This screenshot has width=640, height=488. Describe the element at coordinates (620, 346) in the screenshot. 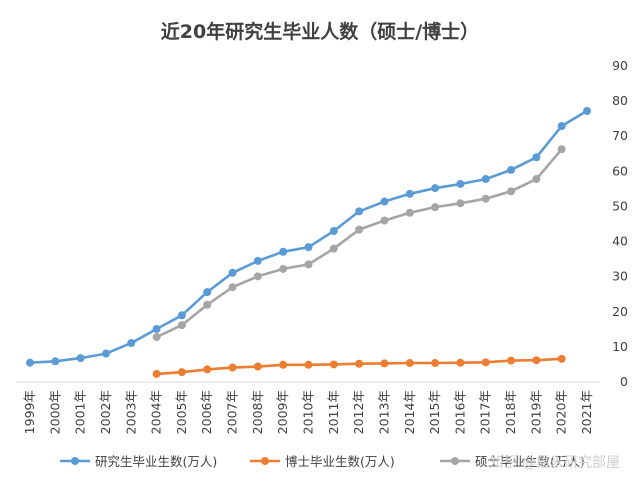

I see `y-tick-label: 10` at that location.